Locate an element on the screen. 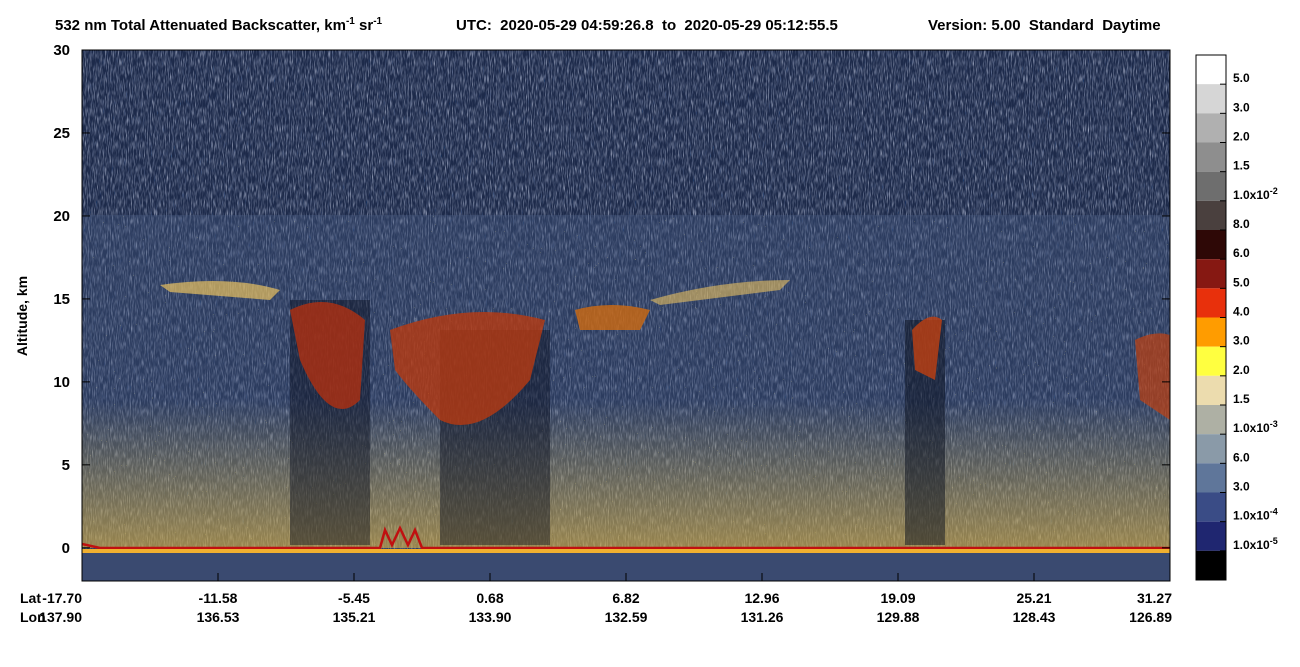 This screenshot has height=667, width=1300. y-tick-label: 5 is located at coordinates (66, 465).